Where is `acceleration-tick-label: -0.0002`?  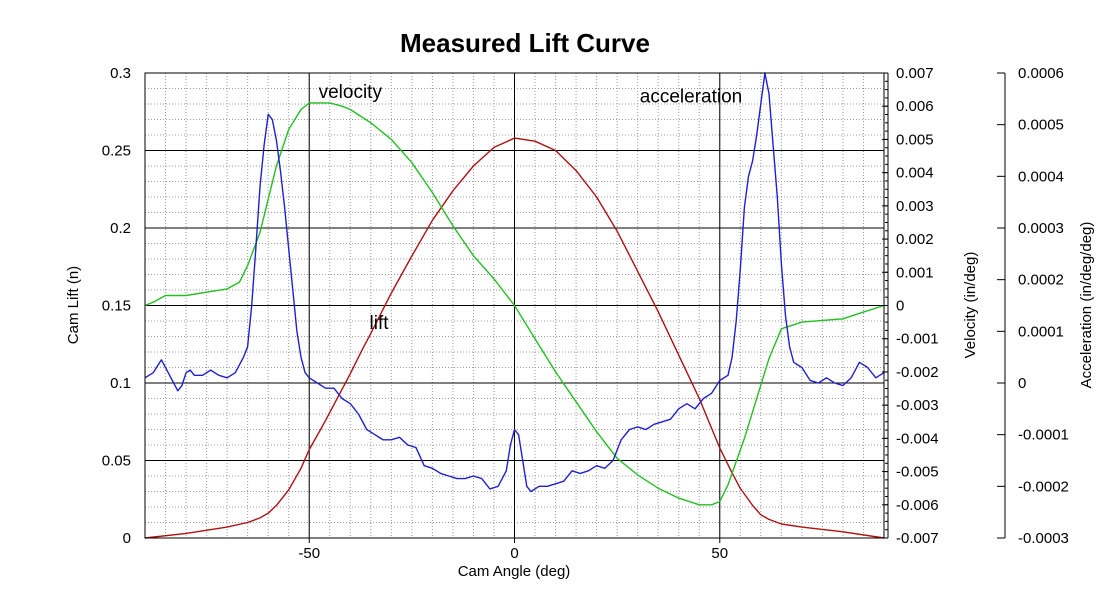
acceleration-tick-label: -0.0002 is located at coordinates (1043, 486).